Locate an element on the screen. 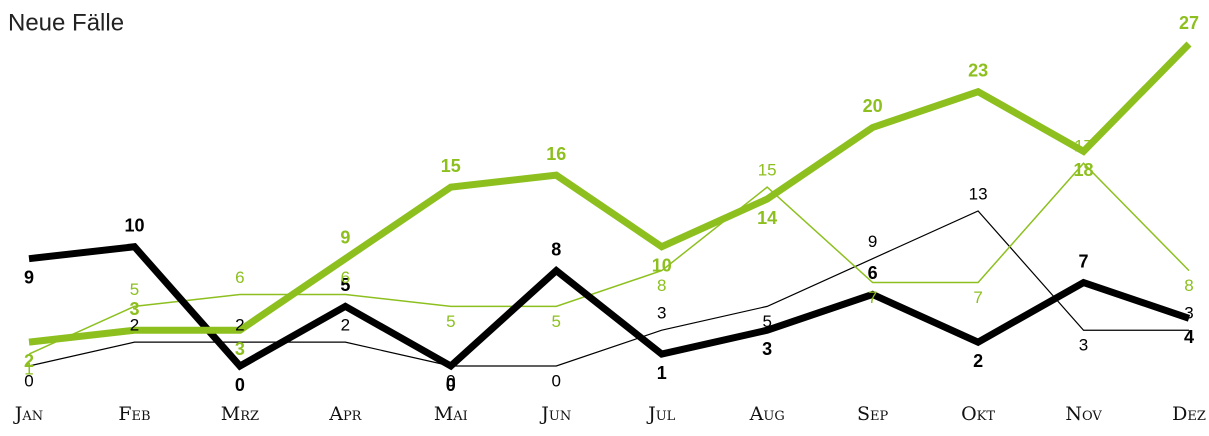  data-label: 16 is located at coordinates (556, 154).